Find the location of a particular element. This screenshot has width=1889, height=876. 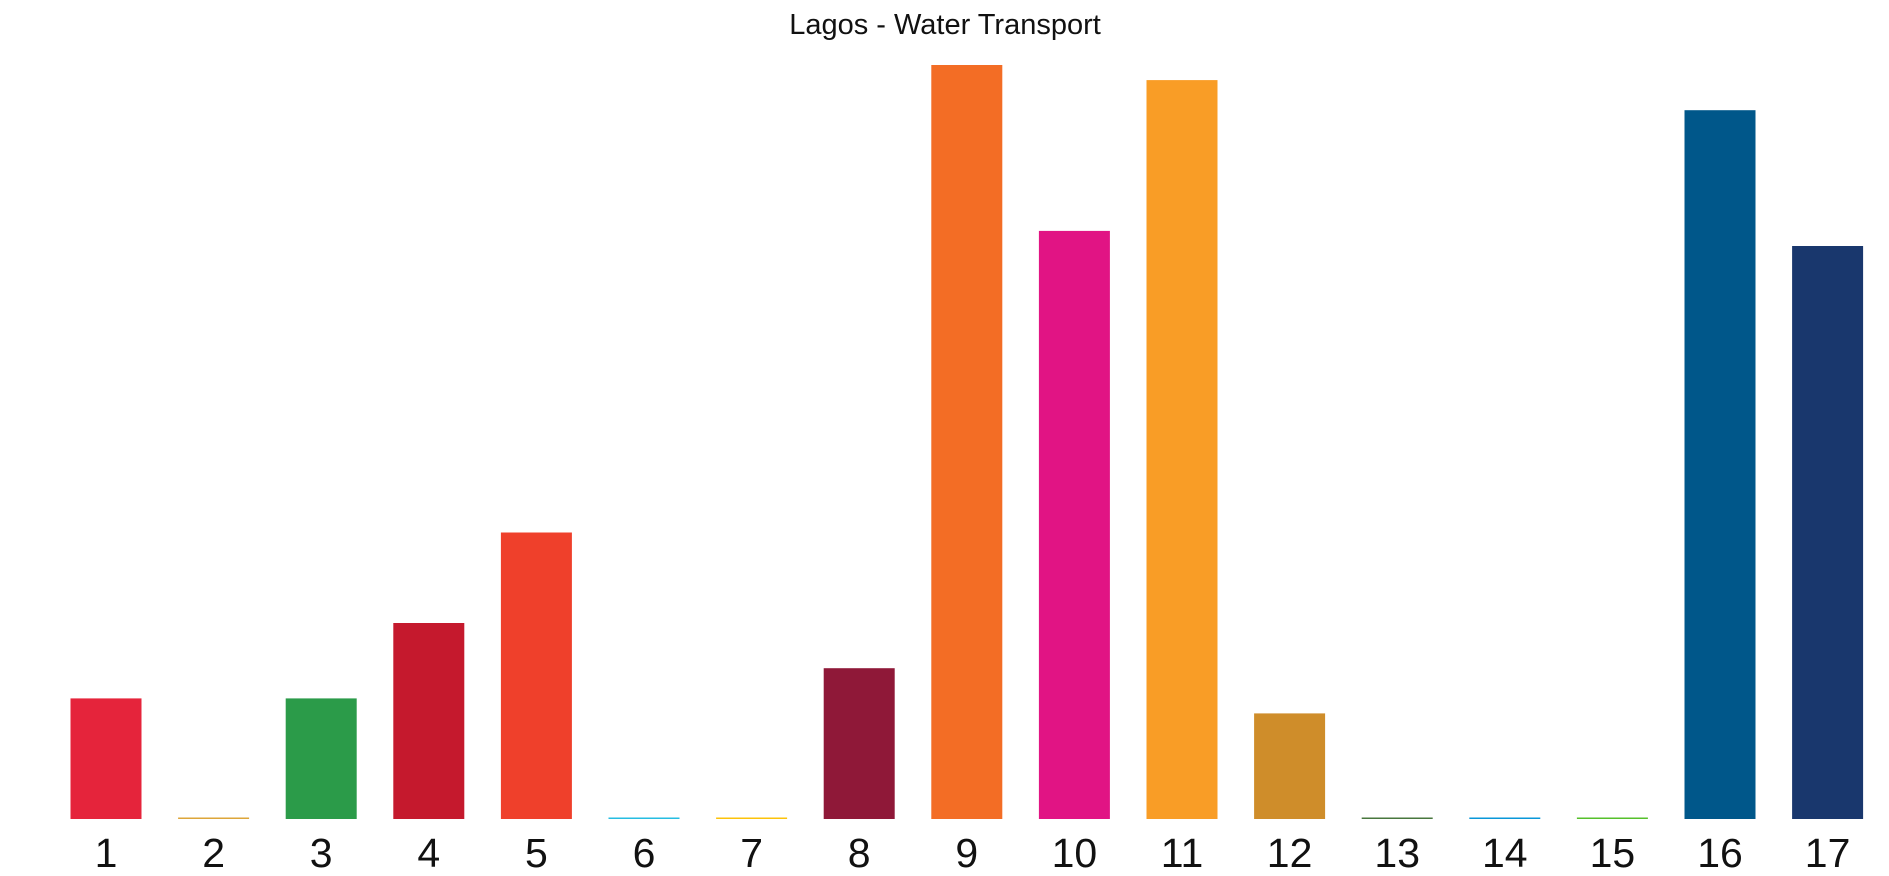

x-tick-label-9: 9 is located at coordinates (966, 853).